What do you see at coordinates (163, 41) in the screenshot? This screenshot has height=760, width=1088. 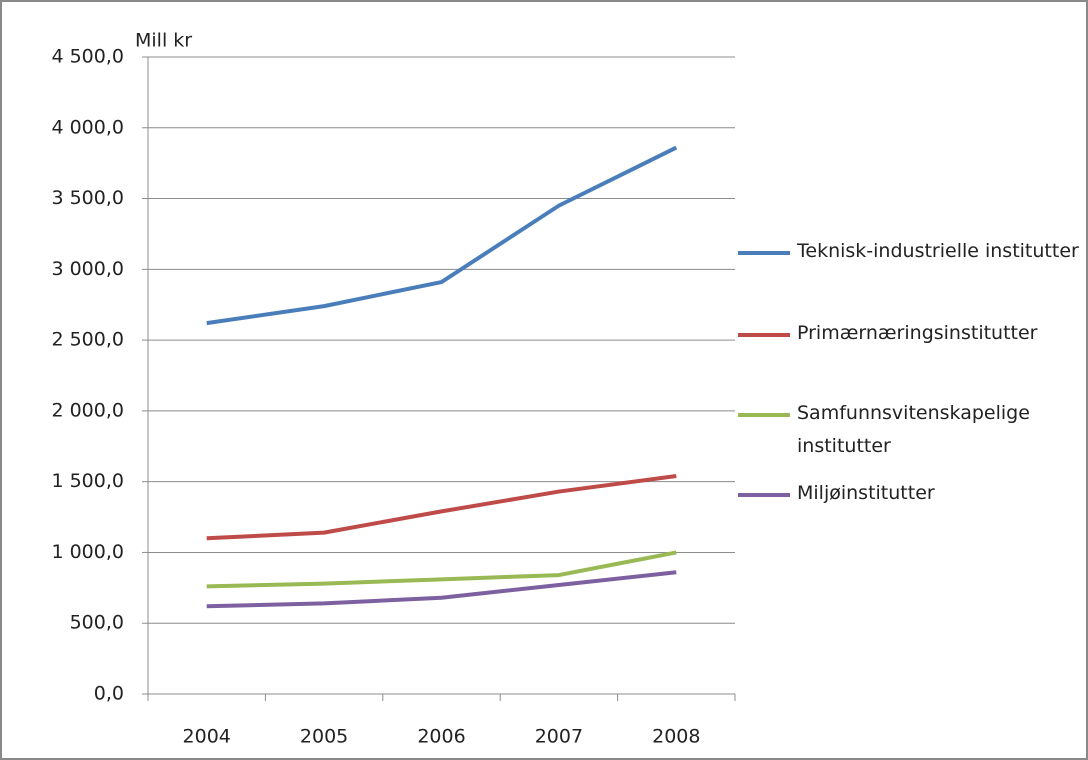 I see `y-axis-label: Mill kr` at bounding box center [163, 41].